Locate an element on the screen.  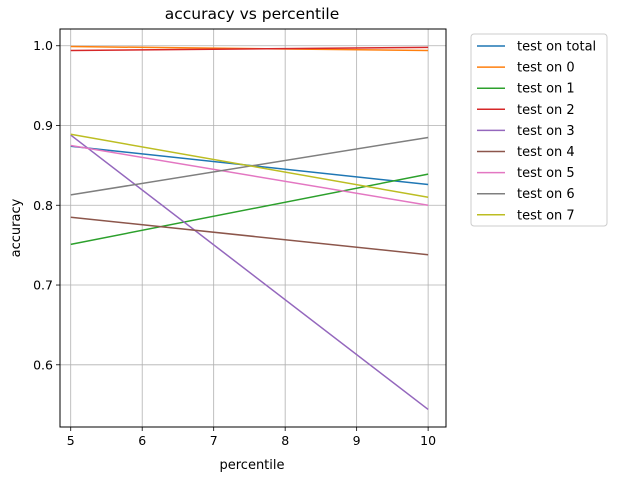
y-tick-label: 0.9 is located at coordinates (43, 125).